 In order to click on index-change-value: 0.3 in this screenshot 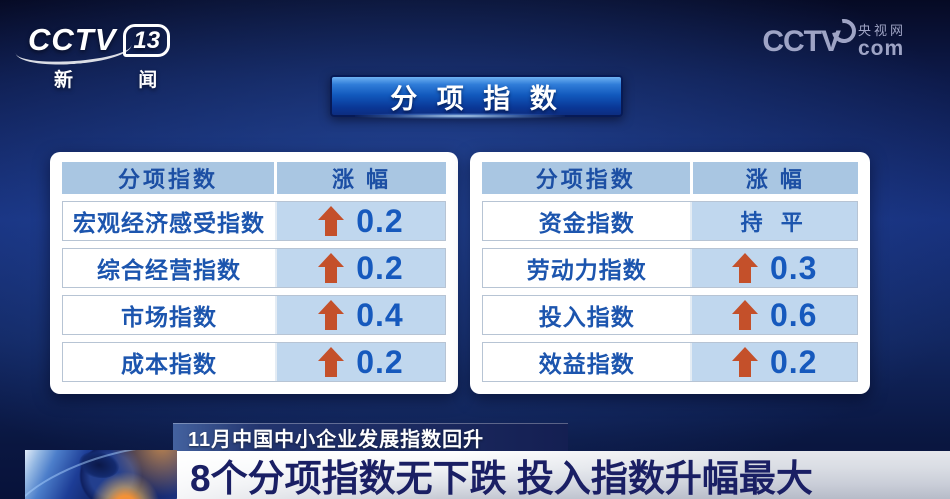, I will do `click(793, 267)`.